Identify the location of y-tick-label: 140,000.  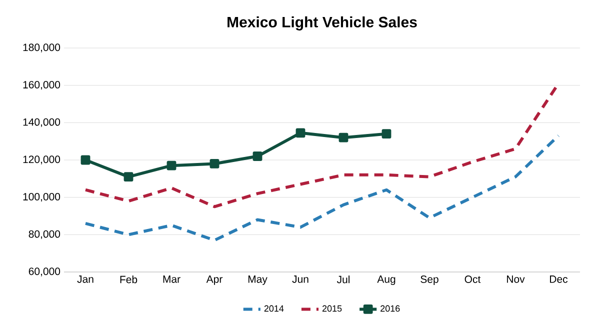
(41, 123).